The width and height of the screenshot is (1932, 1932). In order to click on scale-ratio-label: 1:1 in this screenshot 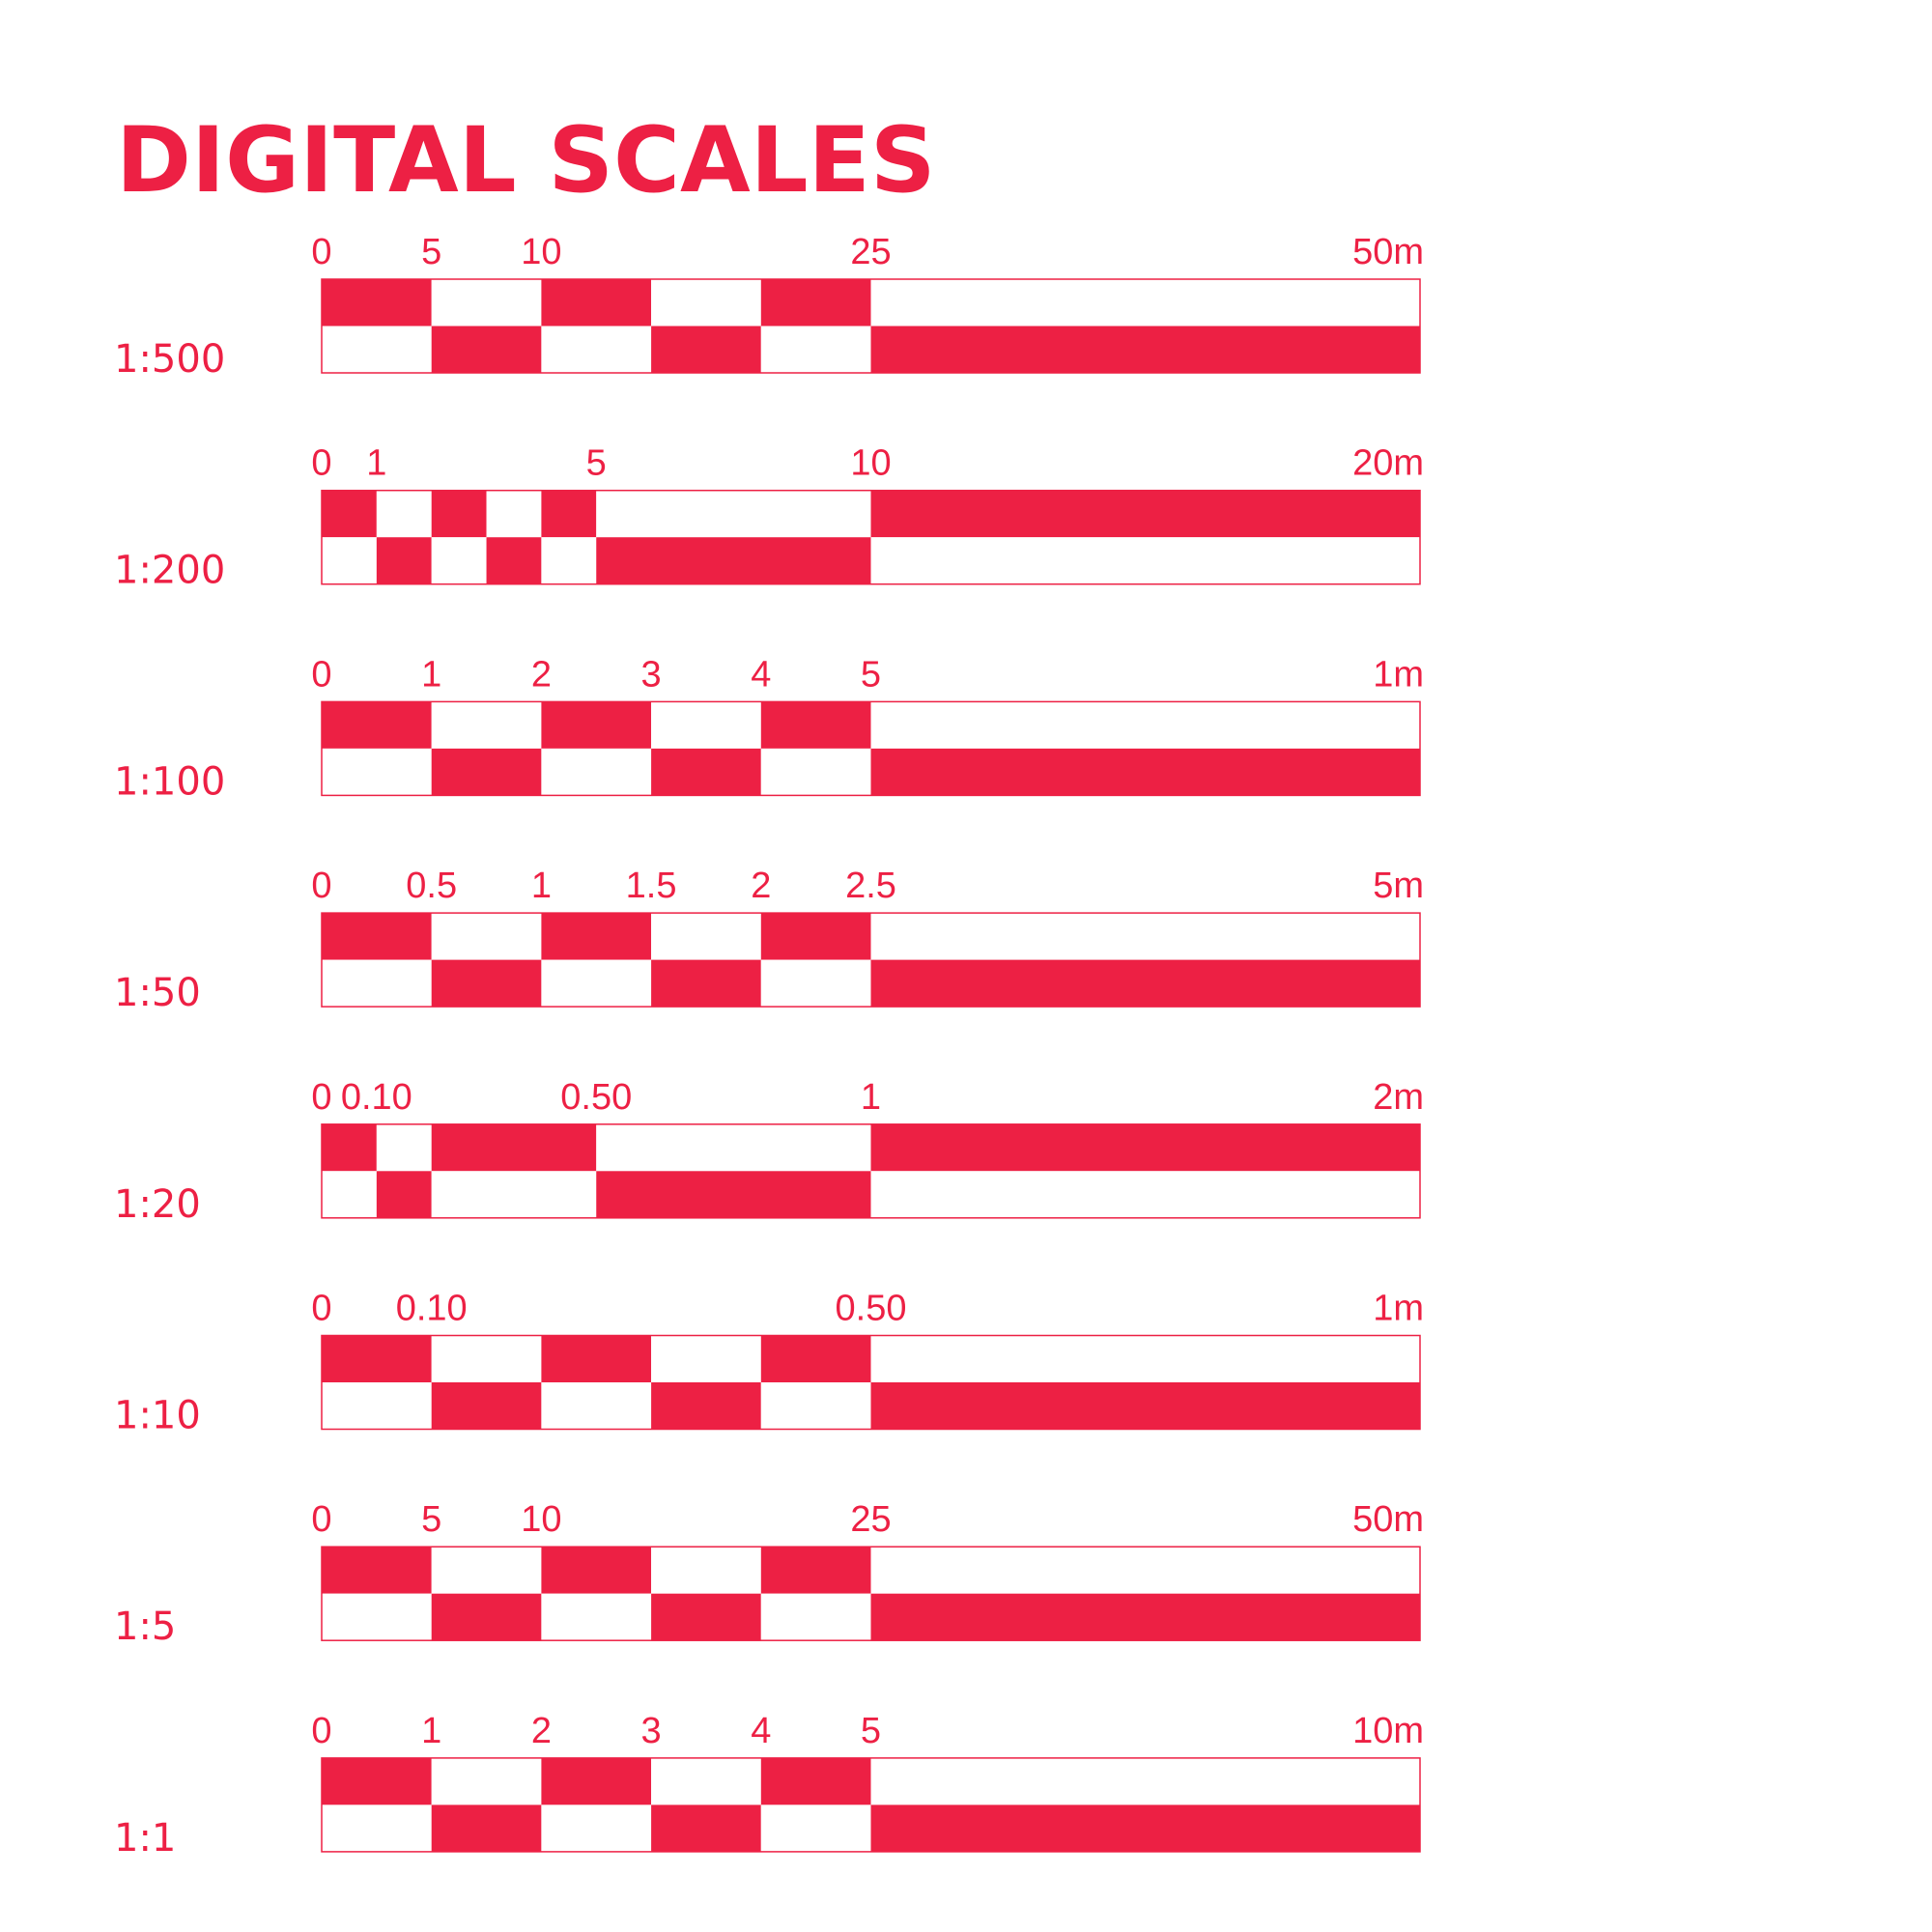, I will do `click(145, 1838)`.